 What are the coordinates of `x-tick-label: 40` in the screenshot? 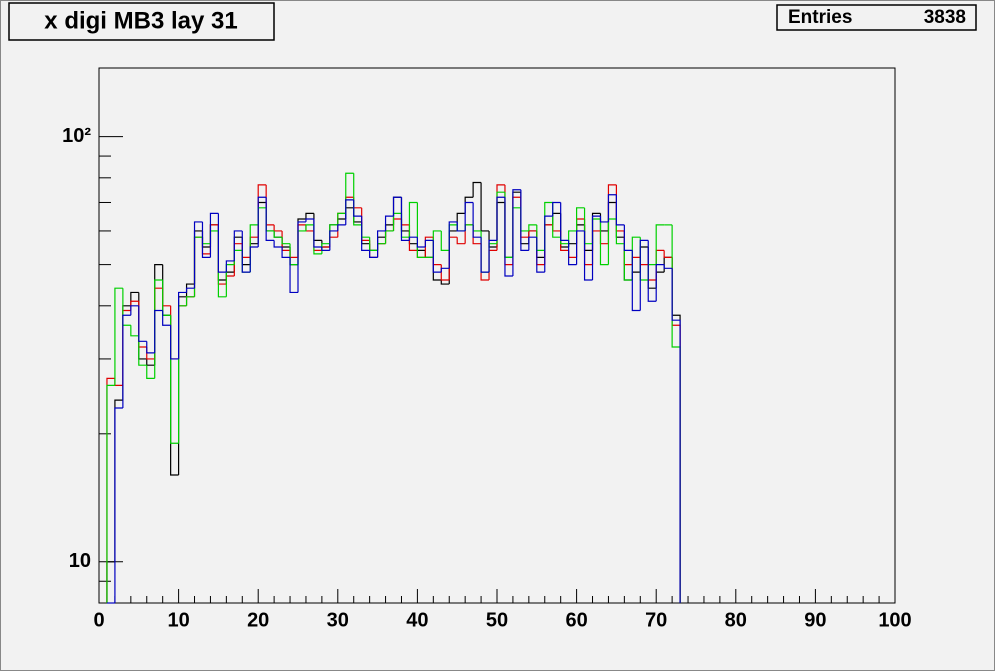 It's located at (417, 620).